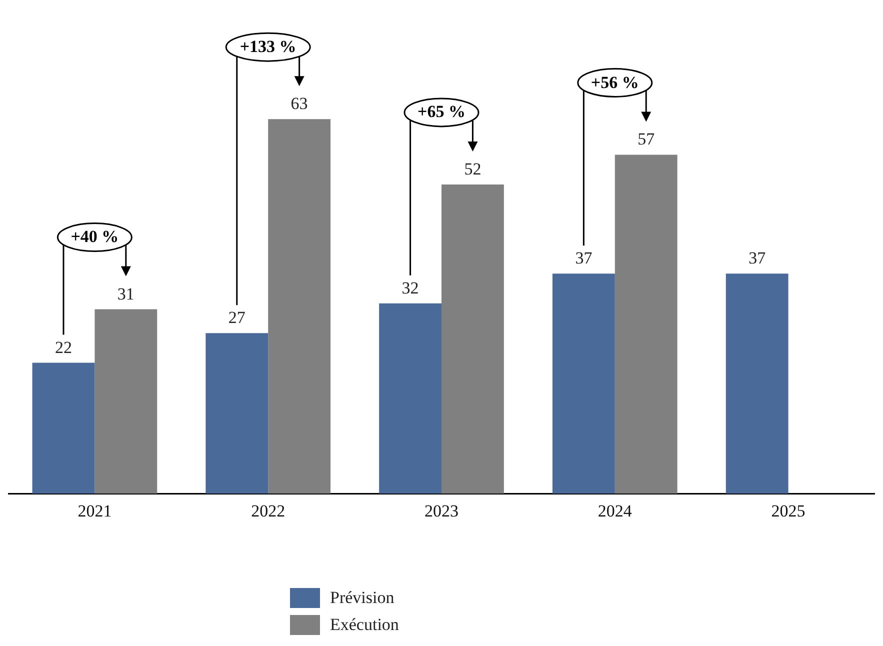 The image size is (883, 646). What do you see at coordinates (268, 47) in the screenshot?
I see `text: +133 %` at bounding box center [268, 47].